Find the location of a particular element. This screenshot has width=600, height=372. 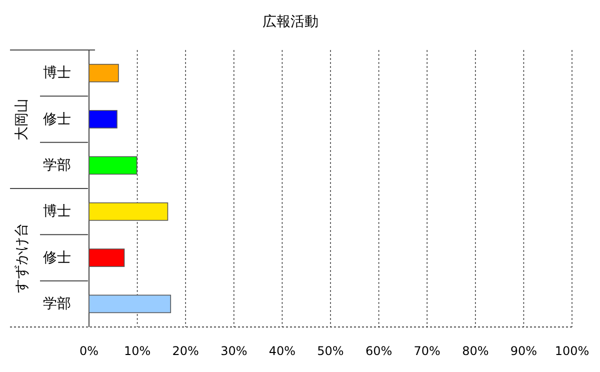

x-tick-label: 70% is located at coordinates (427, 351).